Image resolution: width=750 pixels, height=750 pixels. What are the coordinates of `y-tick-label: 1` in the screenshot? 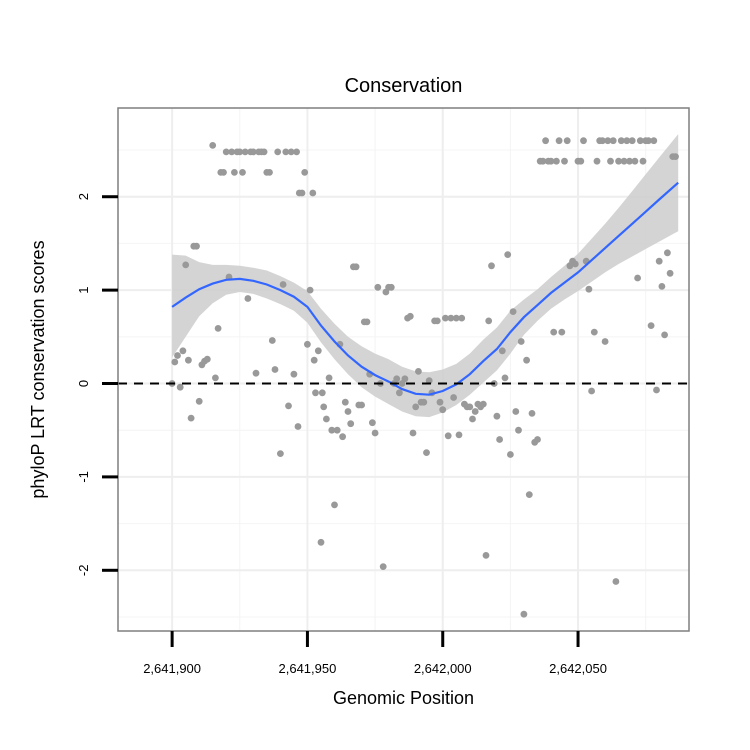 It's located at (83, 289).